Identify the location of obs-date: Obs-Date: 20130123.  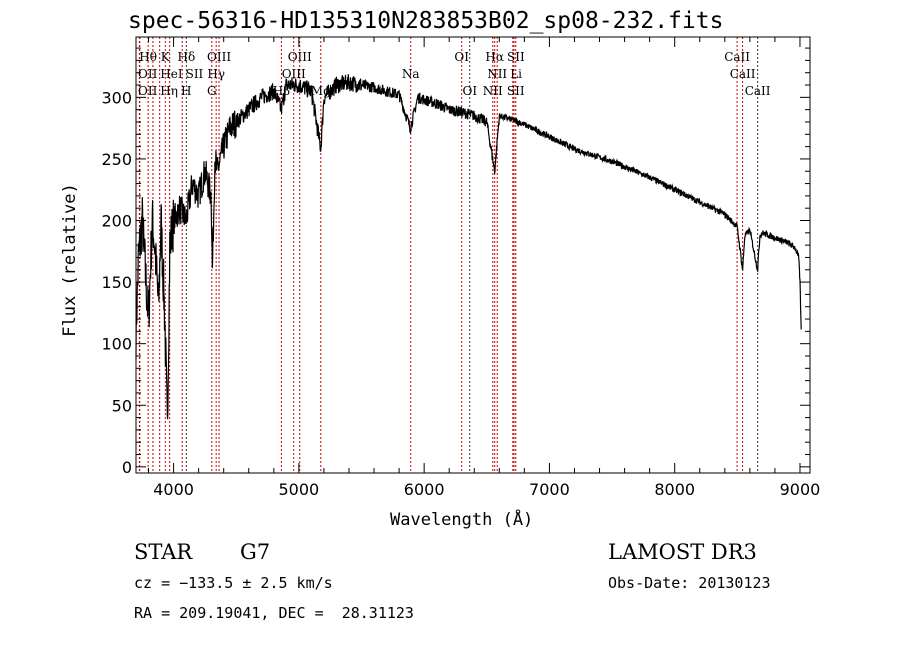
(689, 583).